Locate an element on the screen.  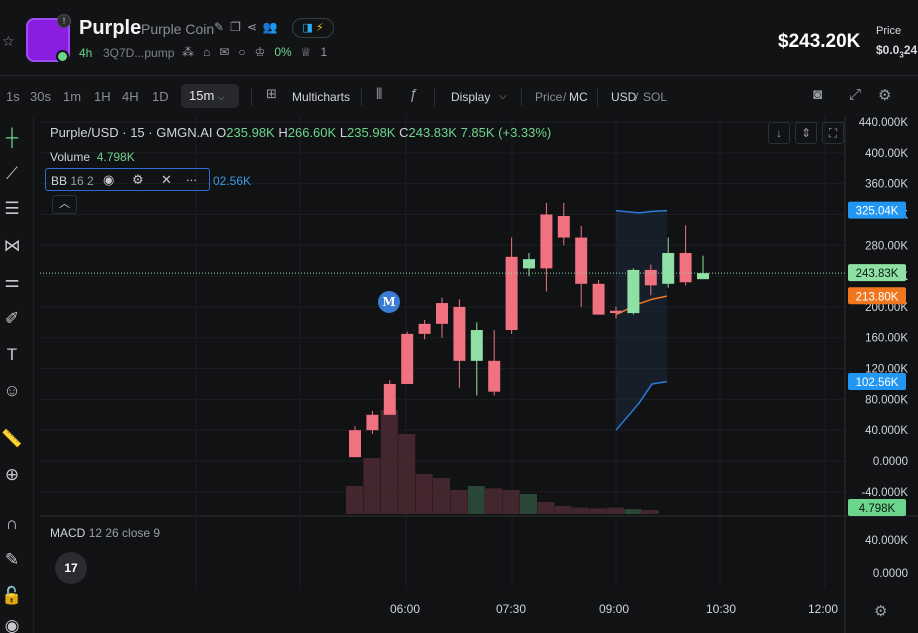
holders-icon: ⁂ is located at coordinates (188, 52).